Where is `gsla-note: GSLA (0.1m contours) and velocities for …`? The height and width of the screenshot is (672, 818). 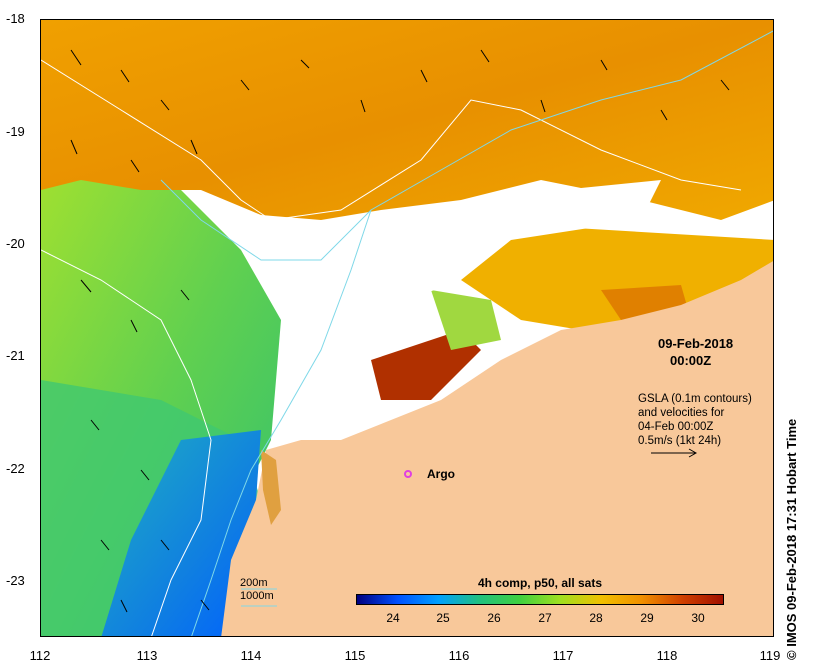
gsla-note: GSLA (0.1m contours) and velocities for … is located at coordinates (695, 420).